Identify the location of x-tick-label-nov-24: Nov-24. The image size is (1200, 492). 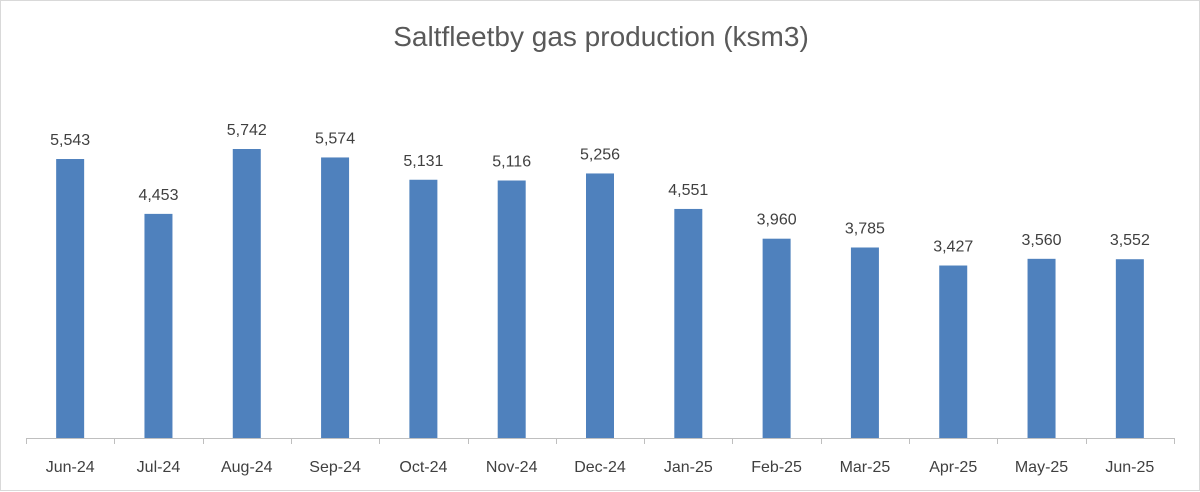
(512, 467).